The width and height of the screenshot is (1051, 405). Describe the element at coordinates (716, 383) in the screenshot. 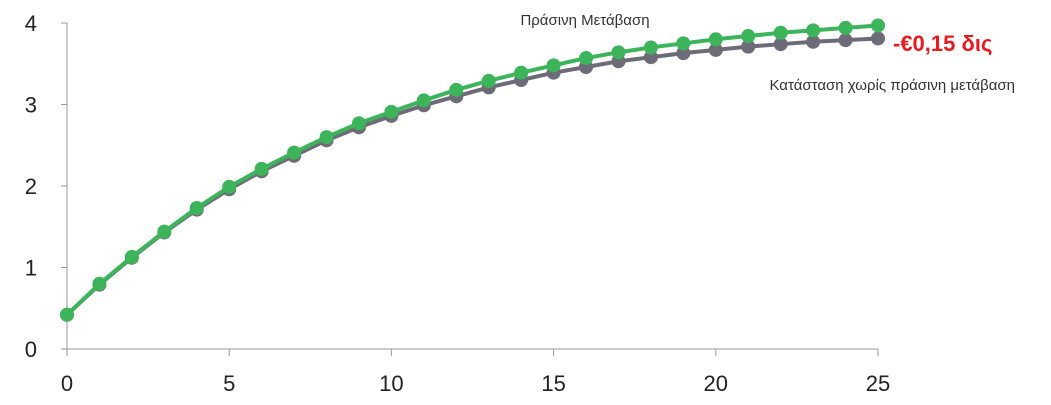

I see `x-tick-label: 20` at that location.